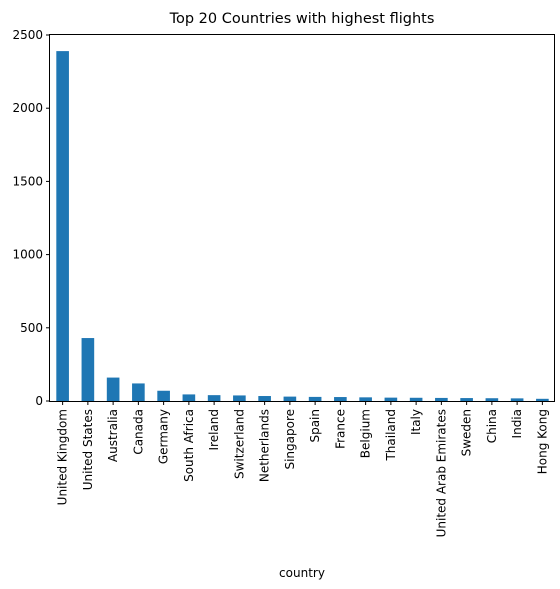  What do you see at coordinates (214, 430) in the screenshot?
I see `x-tick-label: Ireland` at bounding box center [214, 430].